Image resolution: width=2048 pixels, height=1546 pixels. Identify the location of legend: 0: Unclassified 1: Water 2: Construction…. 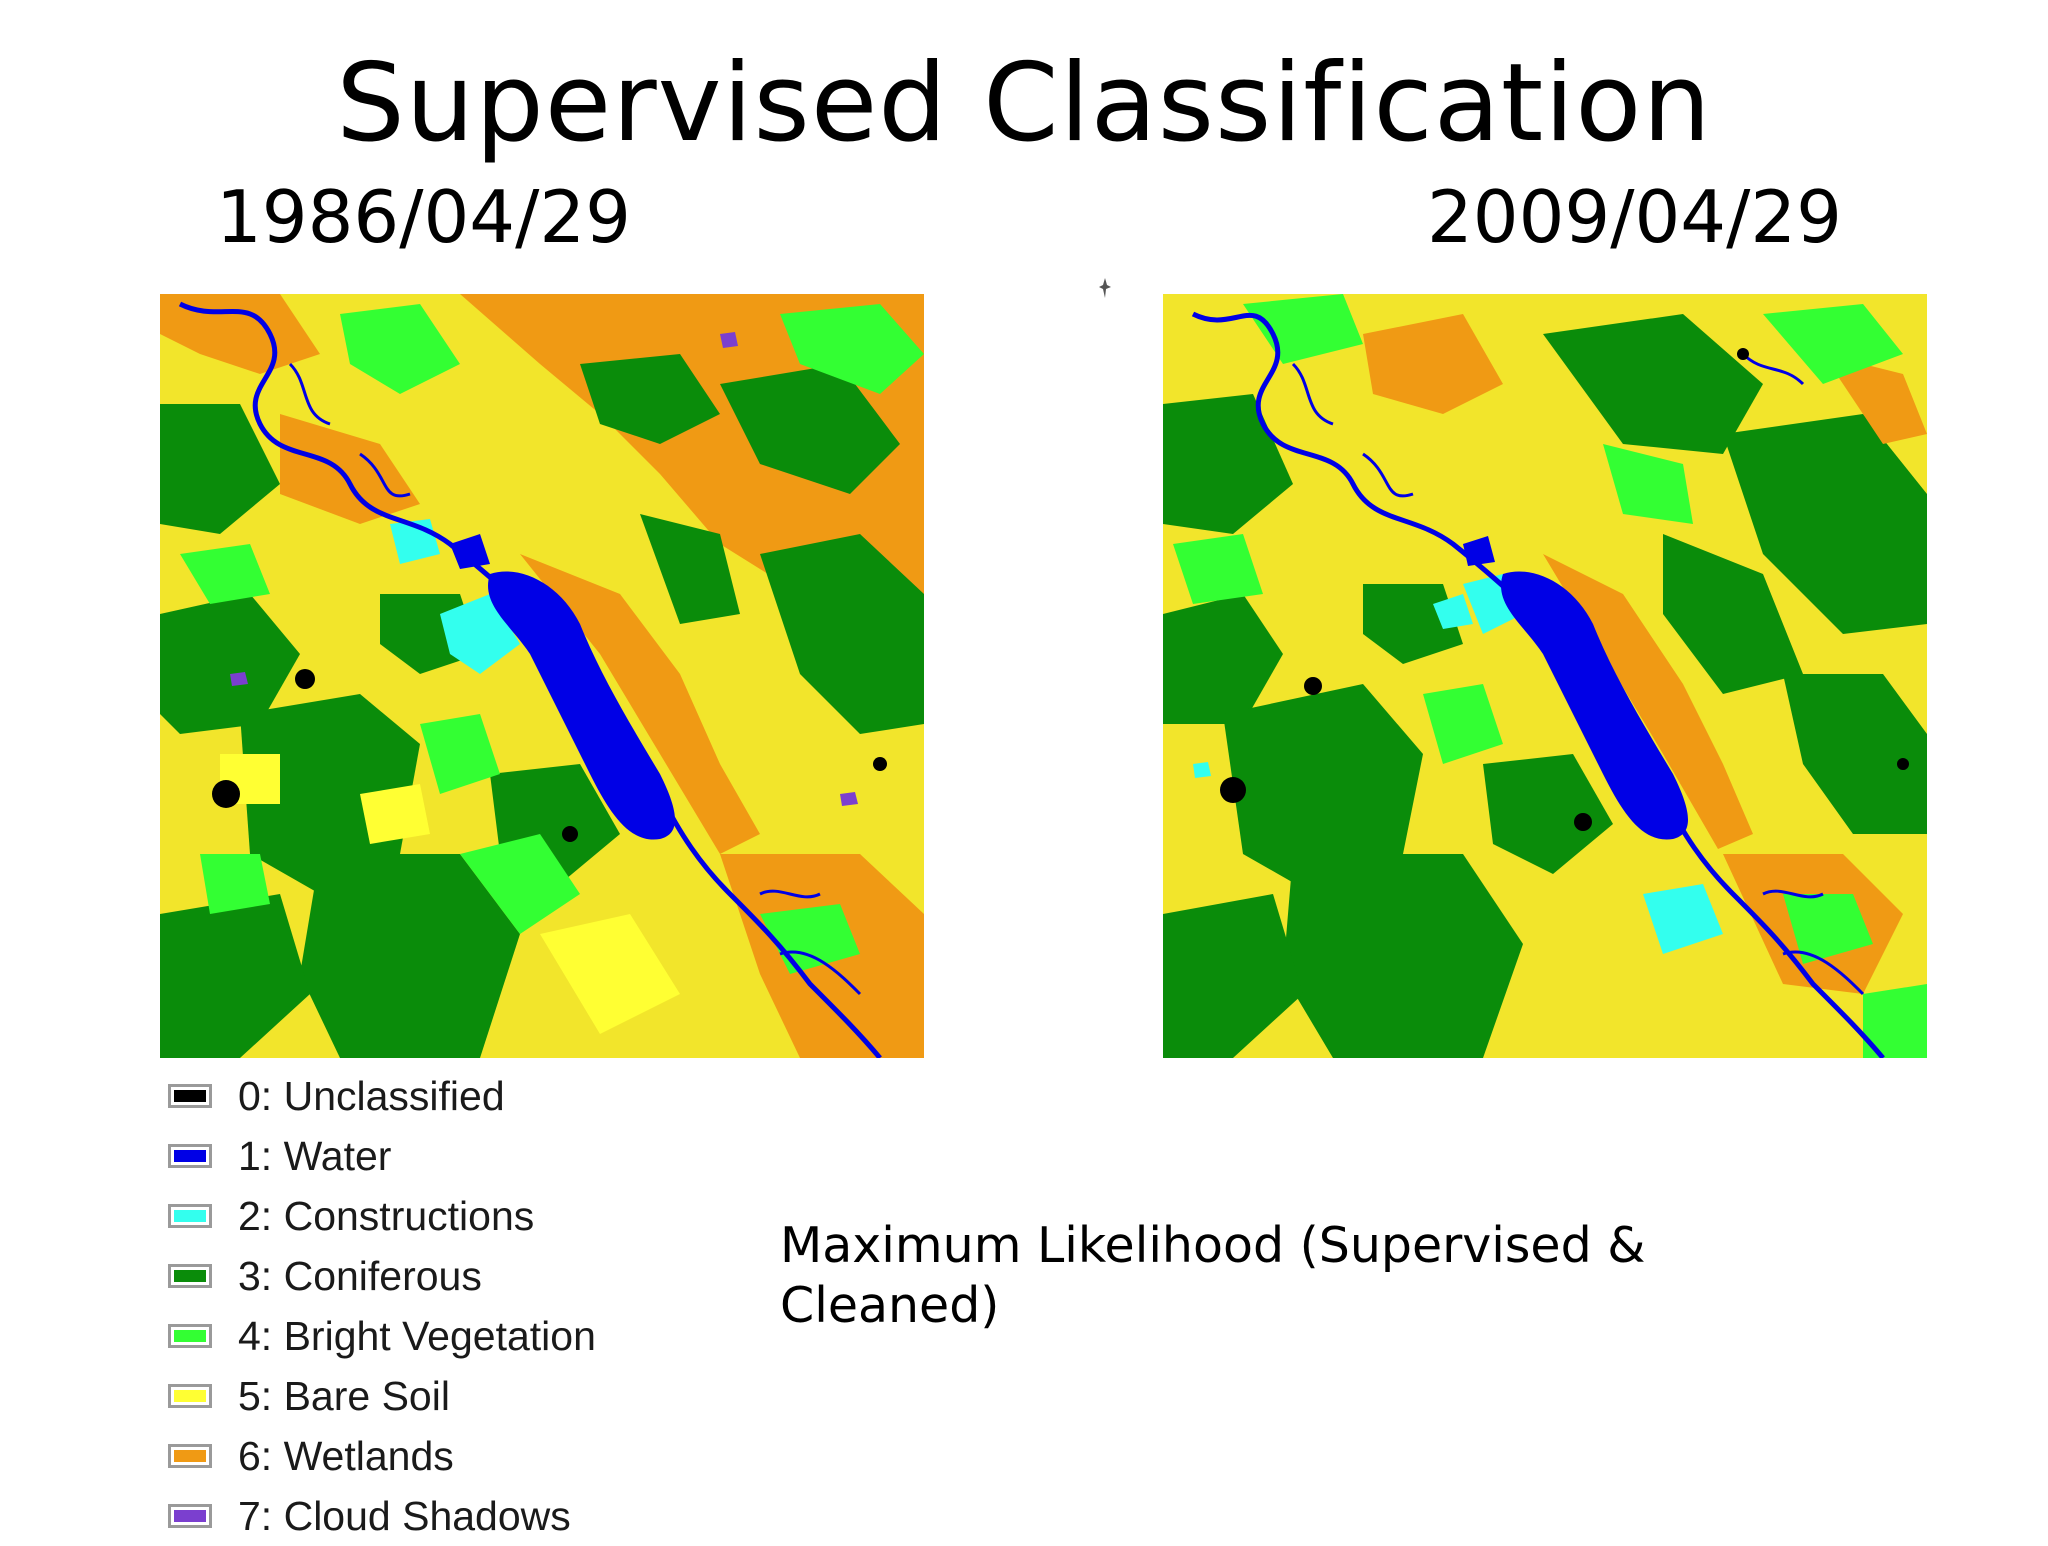
(460, 1306).